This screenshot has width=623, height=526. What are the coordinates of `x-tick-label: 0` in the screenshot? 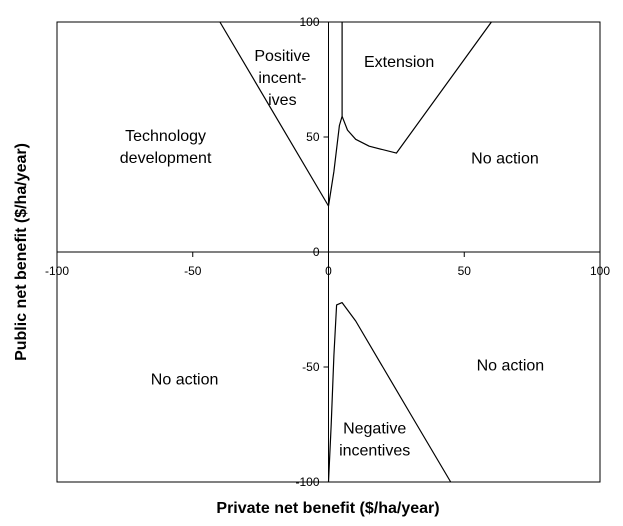 It's located at (328, 271).